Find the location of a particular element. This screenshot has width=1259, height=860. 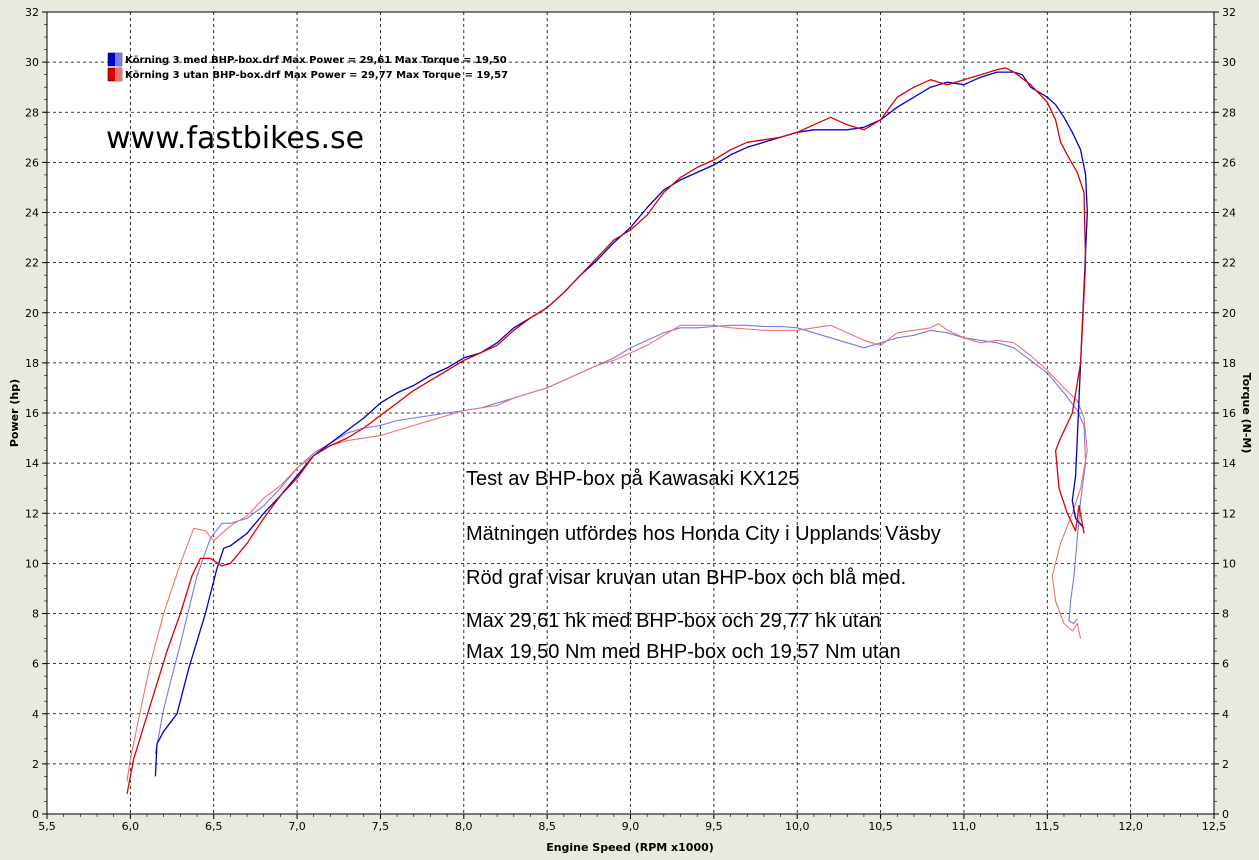

x-tick-label: 12,0 is located at coordinates (1130, 826).